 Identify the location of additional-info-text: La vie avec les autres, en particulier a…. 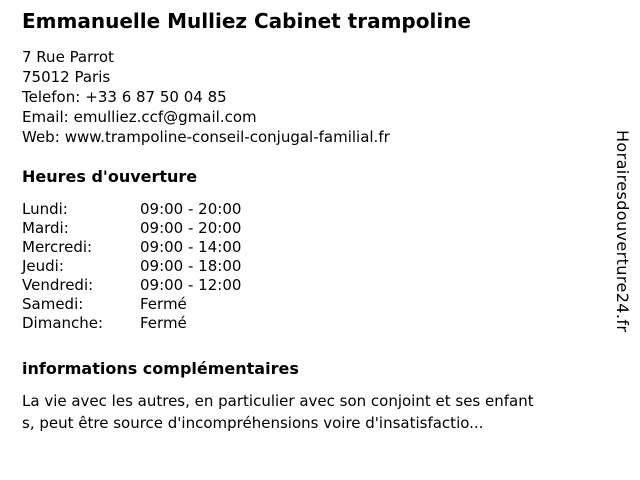
(331, 412).